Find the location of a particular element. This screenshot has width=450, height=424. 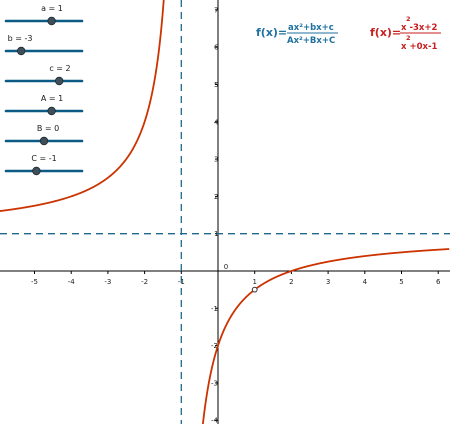

formula-specific: f(x)= 2 x -3x+2 2 x +0x-1 is located at coordinates (405, 33).